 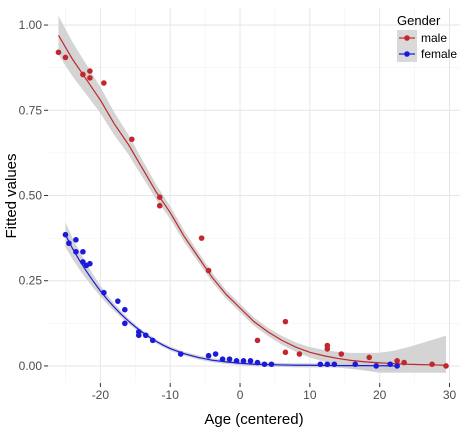 What do you see at coordinates (380, 395) in the screenshot?
I see `x-tick-label: 20` at bounding box center [380, 395].